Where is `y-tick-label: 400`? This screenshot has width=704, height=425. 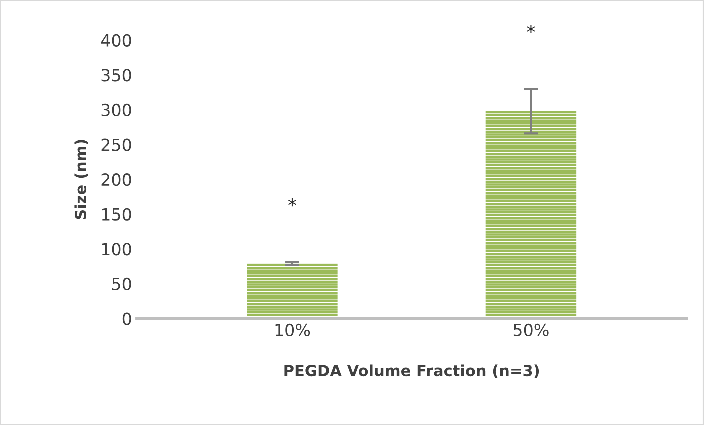 y-tick-label: 400 is located at coordinates (116, 40).